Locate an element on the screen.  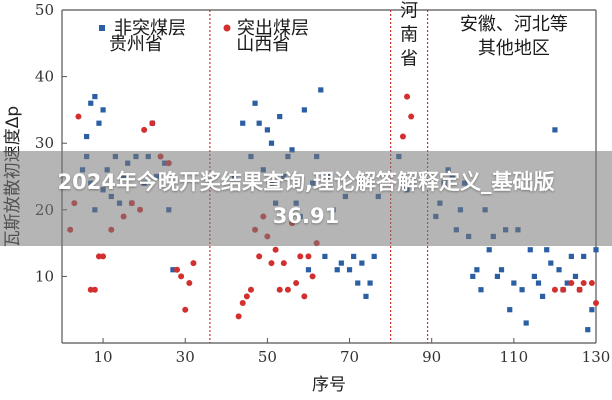
x-tick-label: 130 is located at coordinates (596, 357).